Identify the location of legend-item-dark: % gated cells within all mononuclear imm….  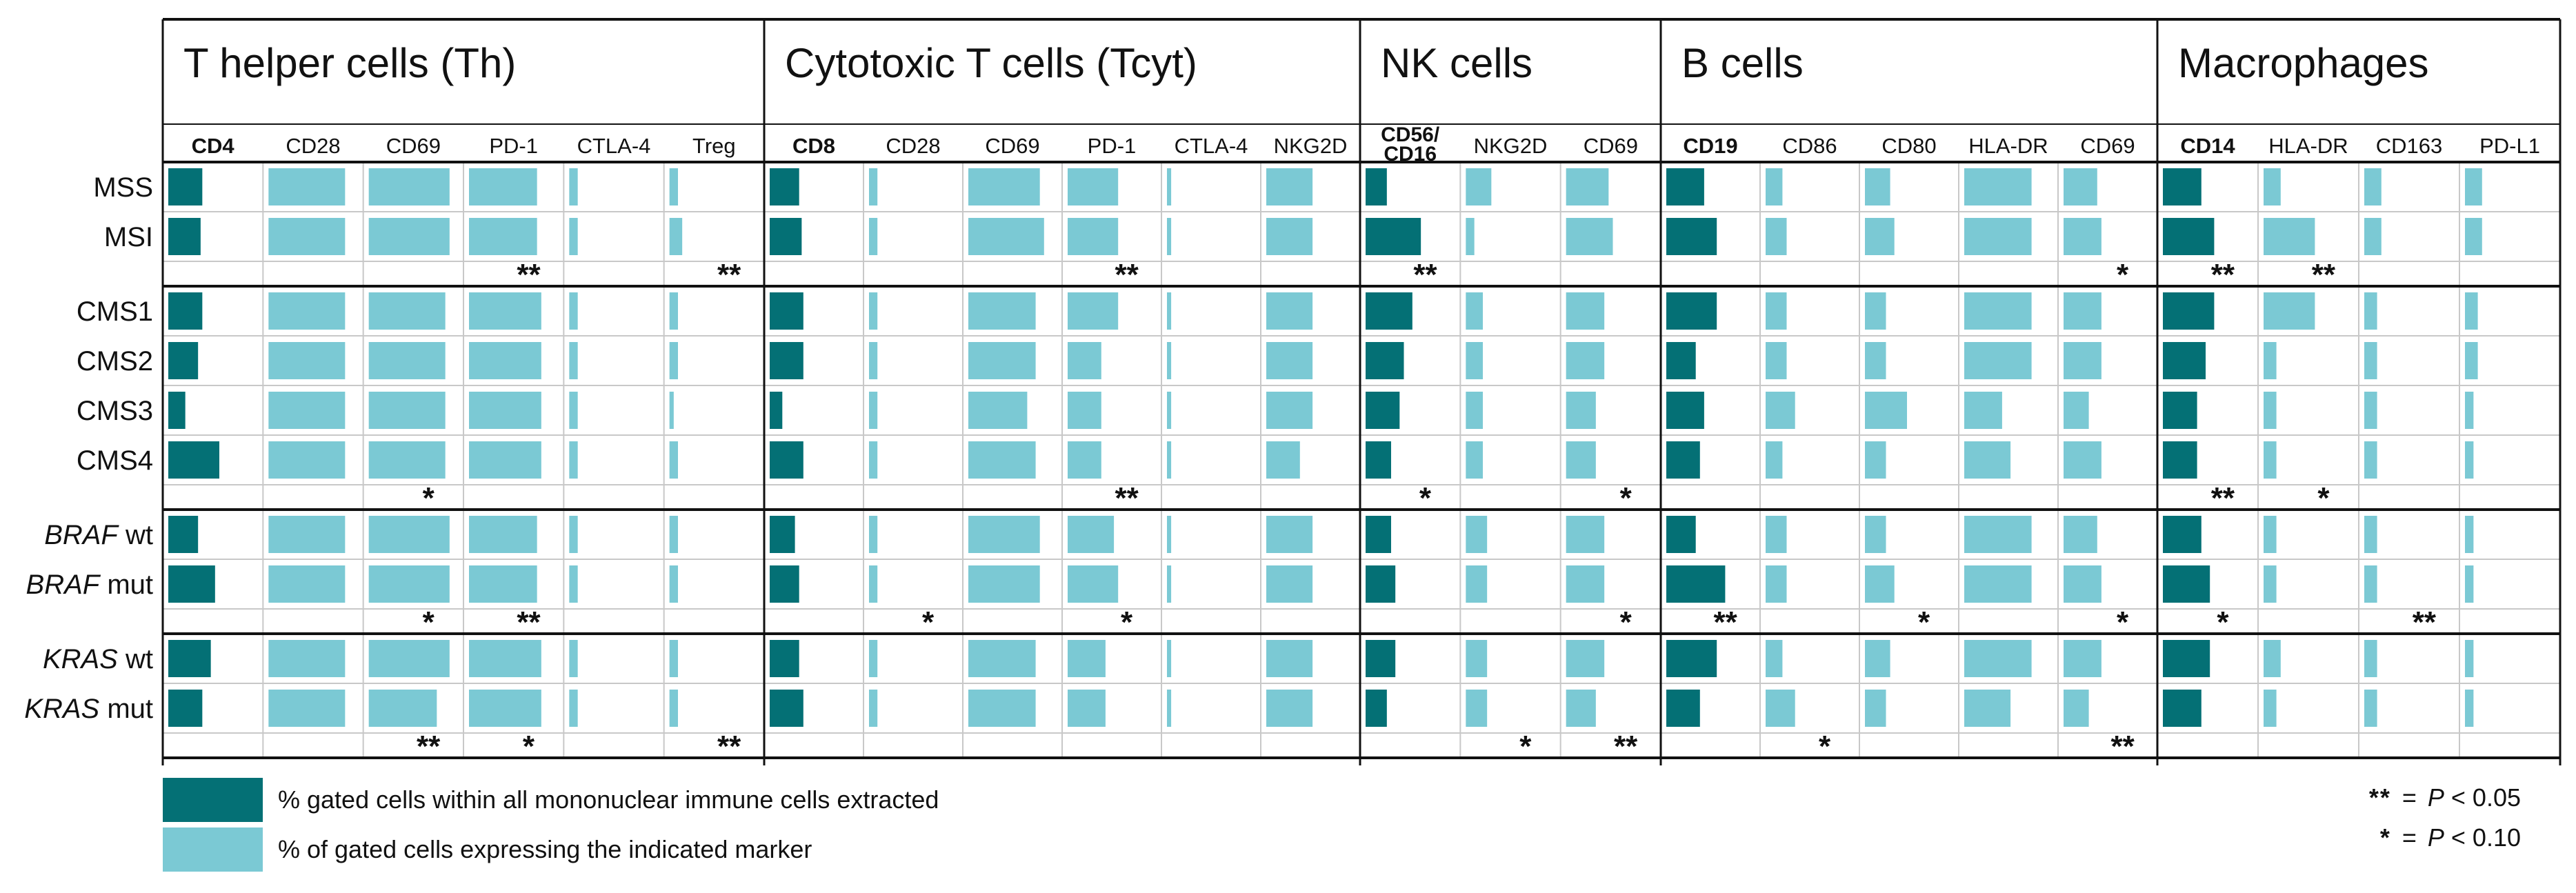
(551, 800).